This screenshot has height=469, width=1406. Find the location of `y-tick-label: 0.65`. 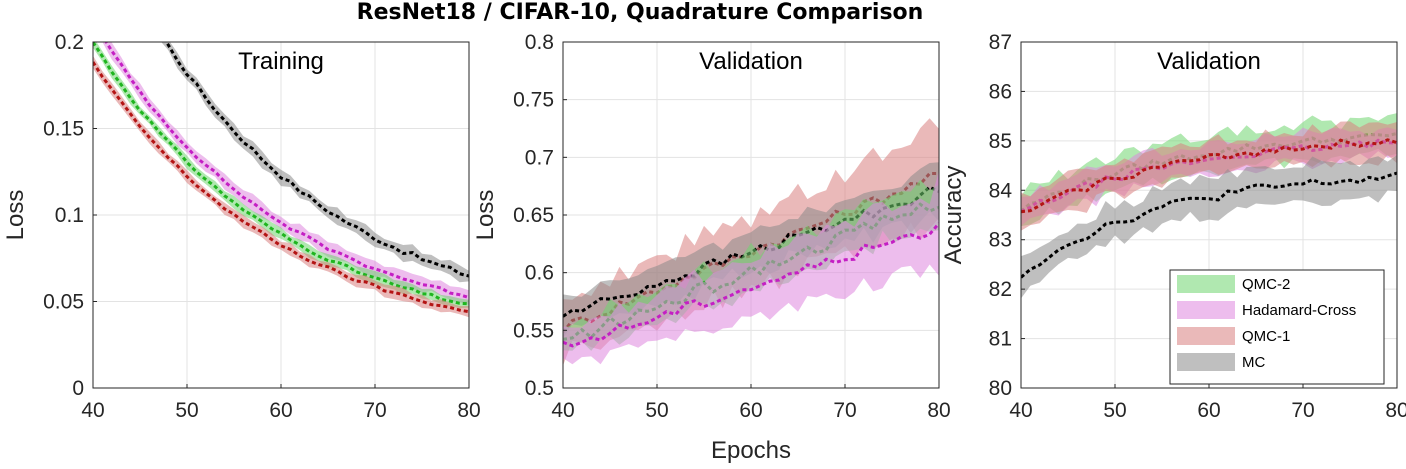

y-tick-label: 0.65 is located at coordinates (533, 215).